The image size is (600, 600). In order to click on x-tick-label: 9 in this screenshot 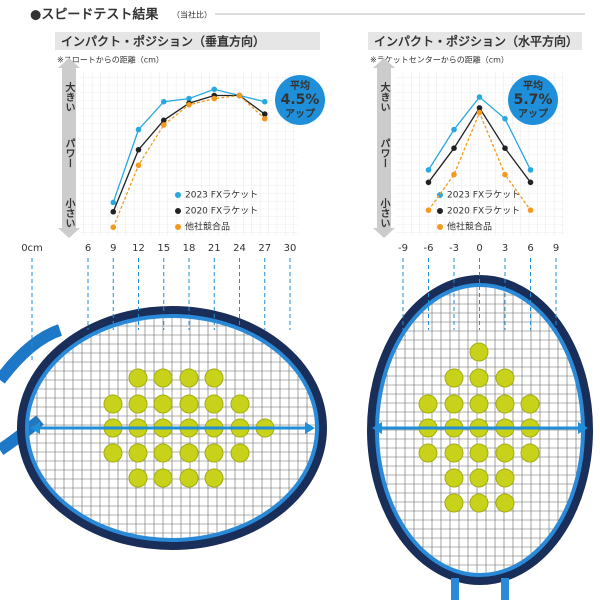, I will do `click(556, 248)`.